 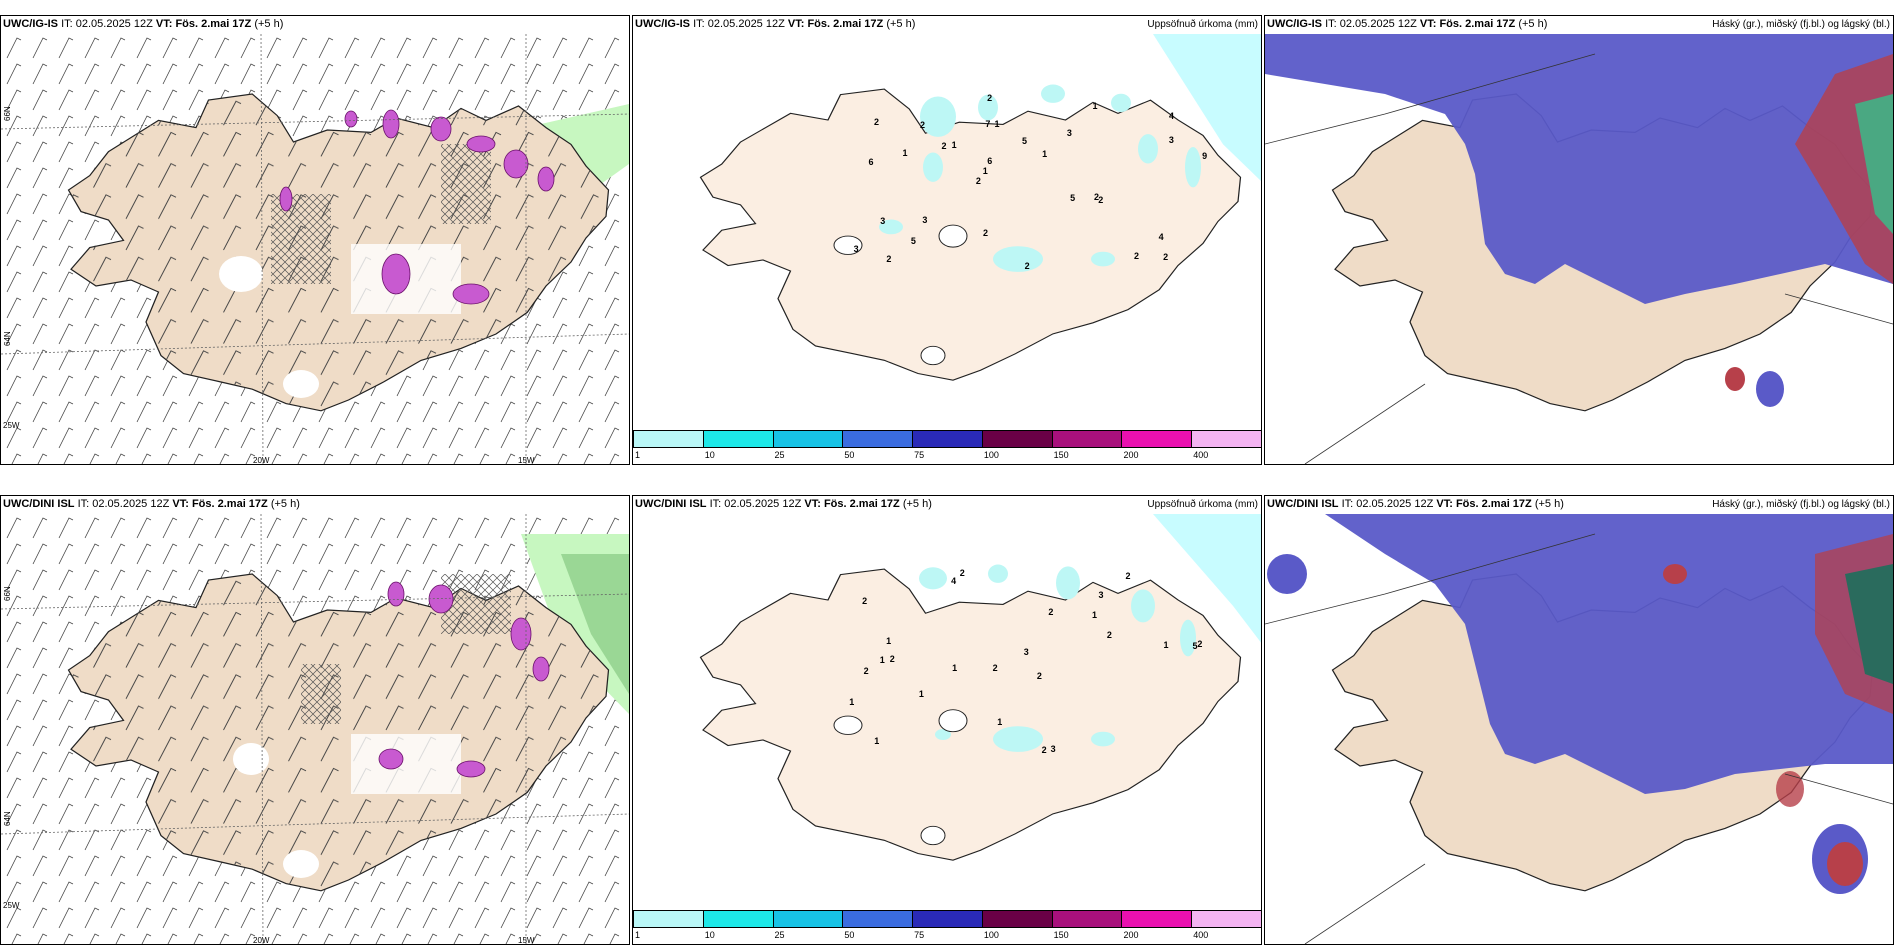 I want to click on wind-map, so click(x=315, y=249).